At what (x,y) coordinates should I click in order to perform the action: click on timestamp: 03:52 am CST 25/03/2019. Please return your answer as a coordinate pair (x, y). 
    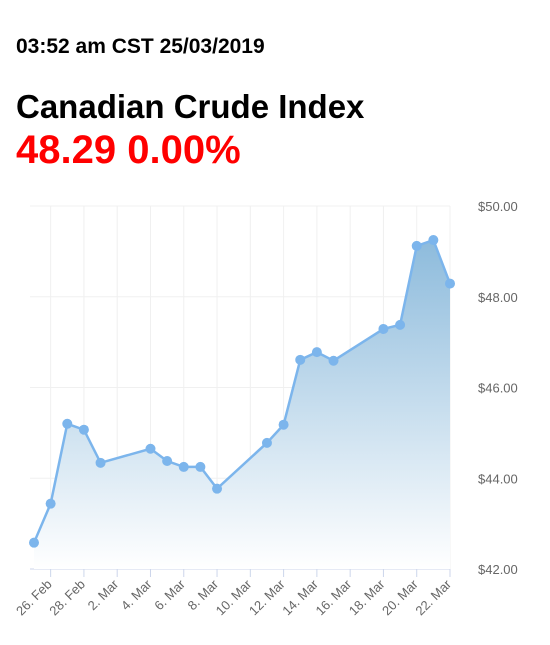
    Looking at the image, I should click on (140, 46).